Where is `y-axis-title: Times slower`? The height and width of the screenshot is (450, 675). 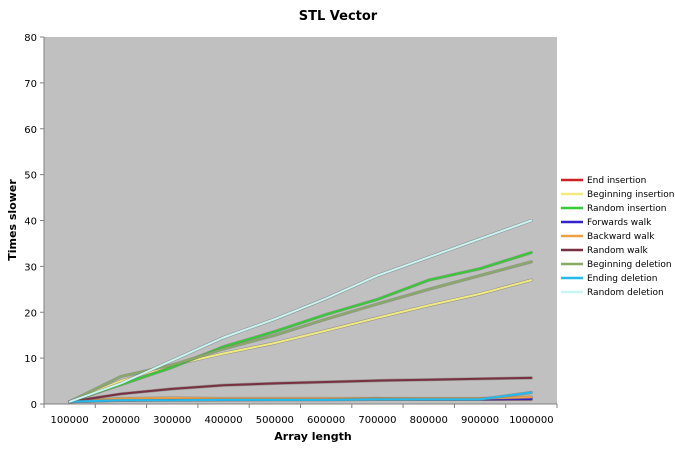 y-axis-title: Times slower is located at coordinates (12, 220).